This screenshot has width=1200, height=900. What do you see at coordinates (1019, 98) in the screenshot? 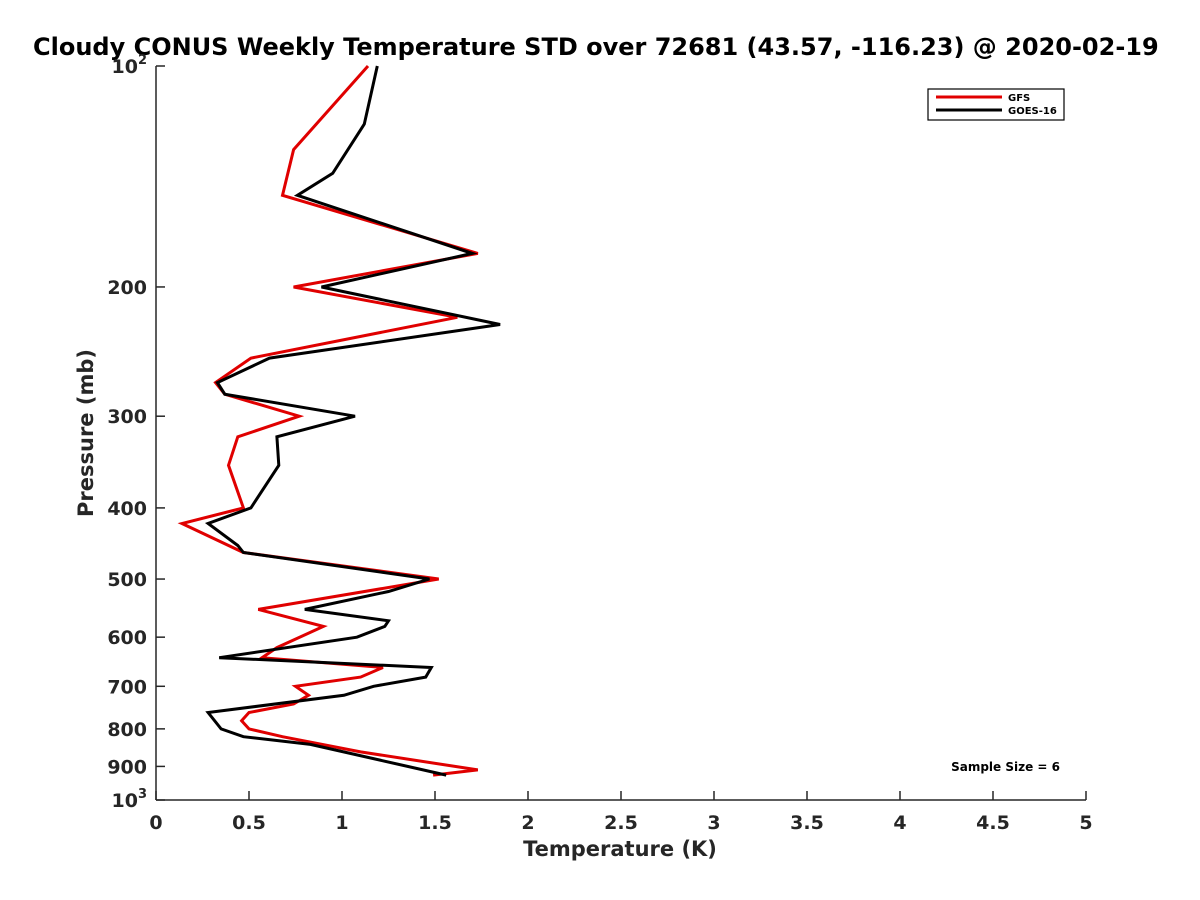
I see `legend-label-gfs: GFS` at bounding box center [1019, 98].